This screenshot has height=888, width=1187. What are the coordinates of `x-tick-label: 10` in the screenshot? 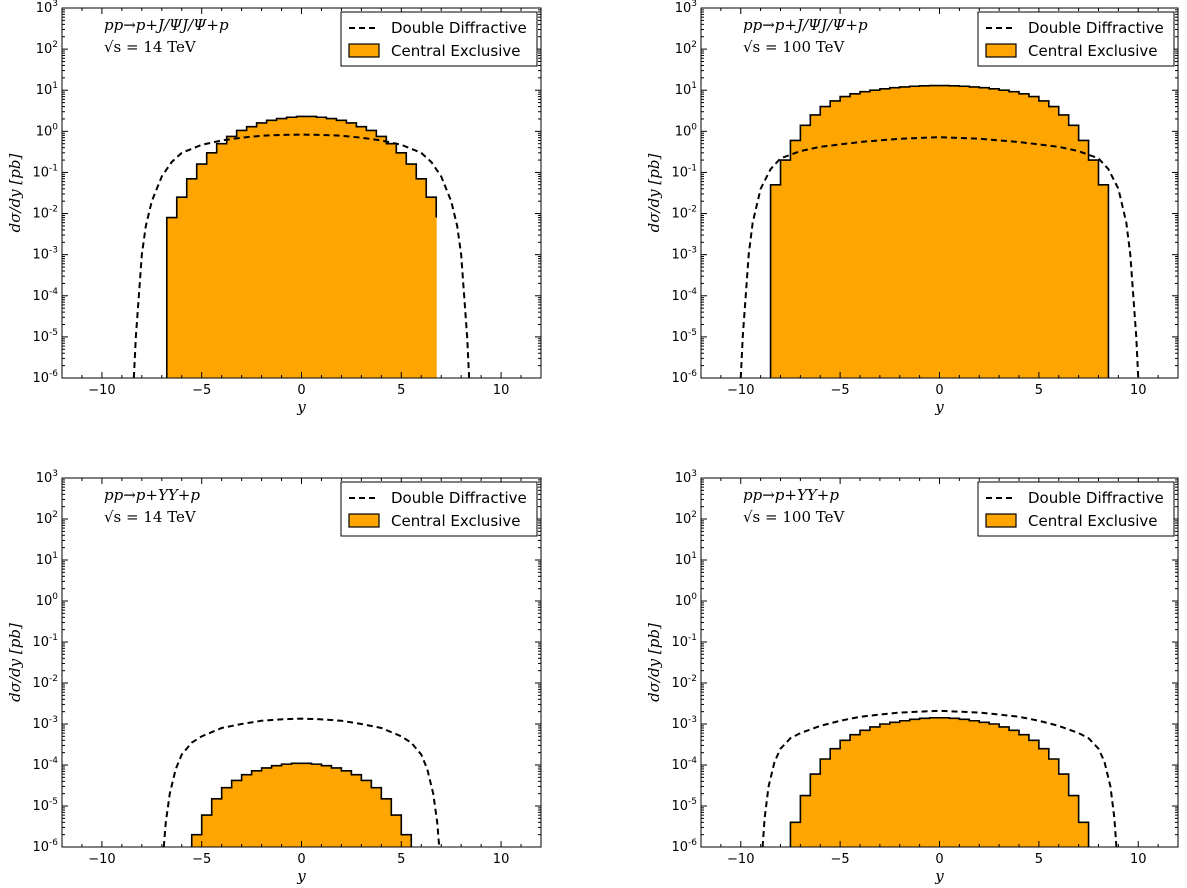 It's located at (1138, 390).